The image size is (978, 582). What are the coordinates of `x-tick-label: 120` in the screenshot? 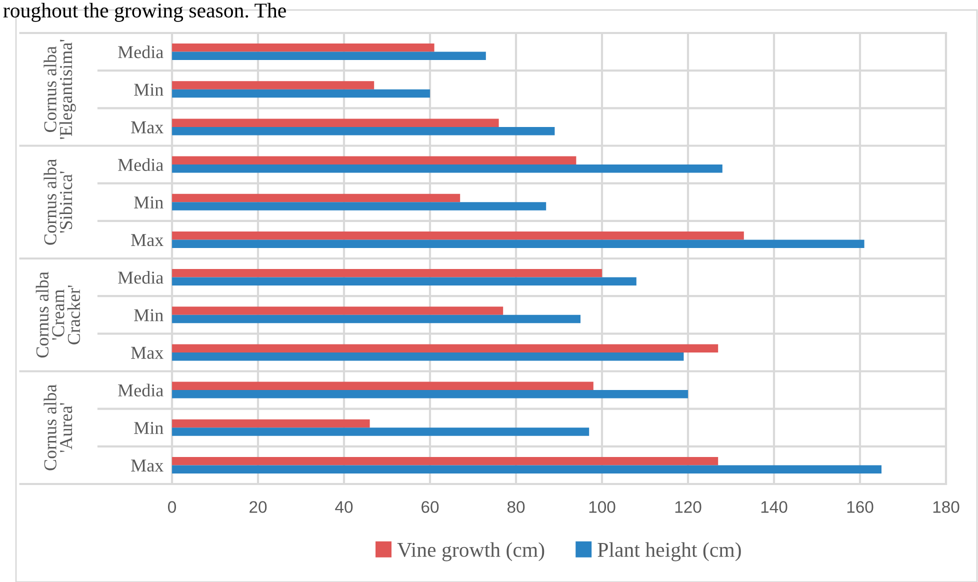 It's located at (688, 507).